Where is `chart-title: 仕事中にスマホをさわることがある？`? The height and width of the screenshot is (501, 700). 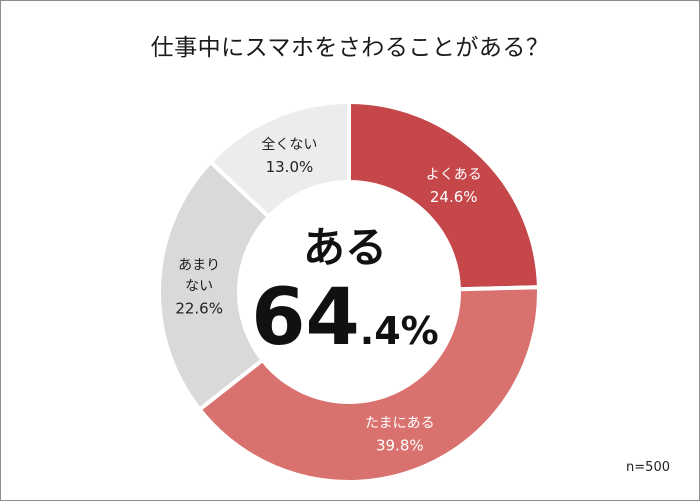 chart-title: 仕事中にスマホをさわることがある？ is located at coordinates (350, 48).